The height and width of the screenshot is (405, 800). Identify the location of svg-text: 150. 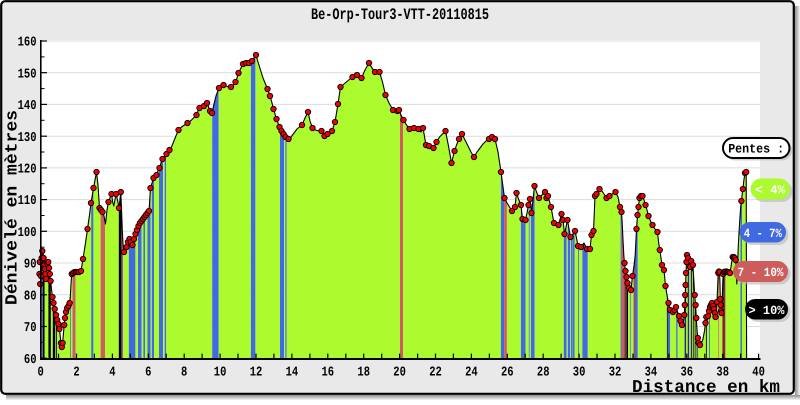
(27, 74).